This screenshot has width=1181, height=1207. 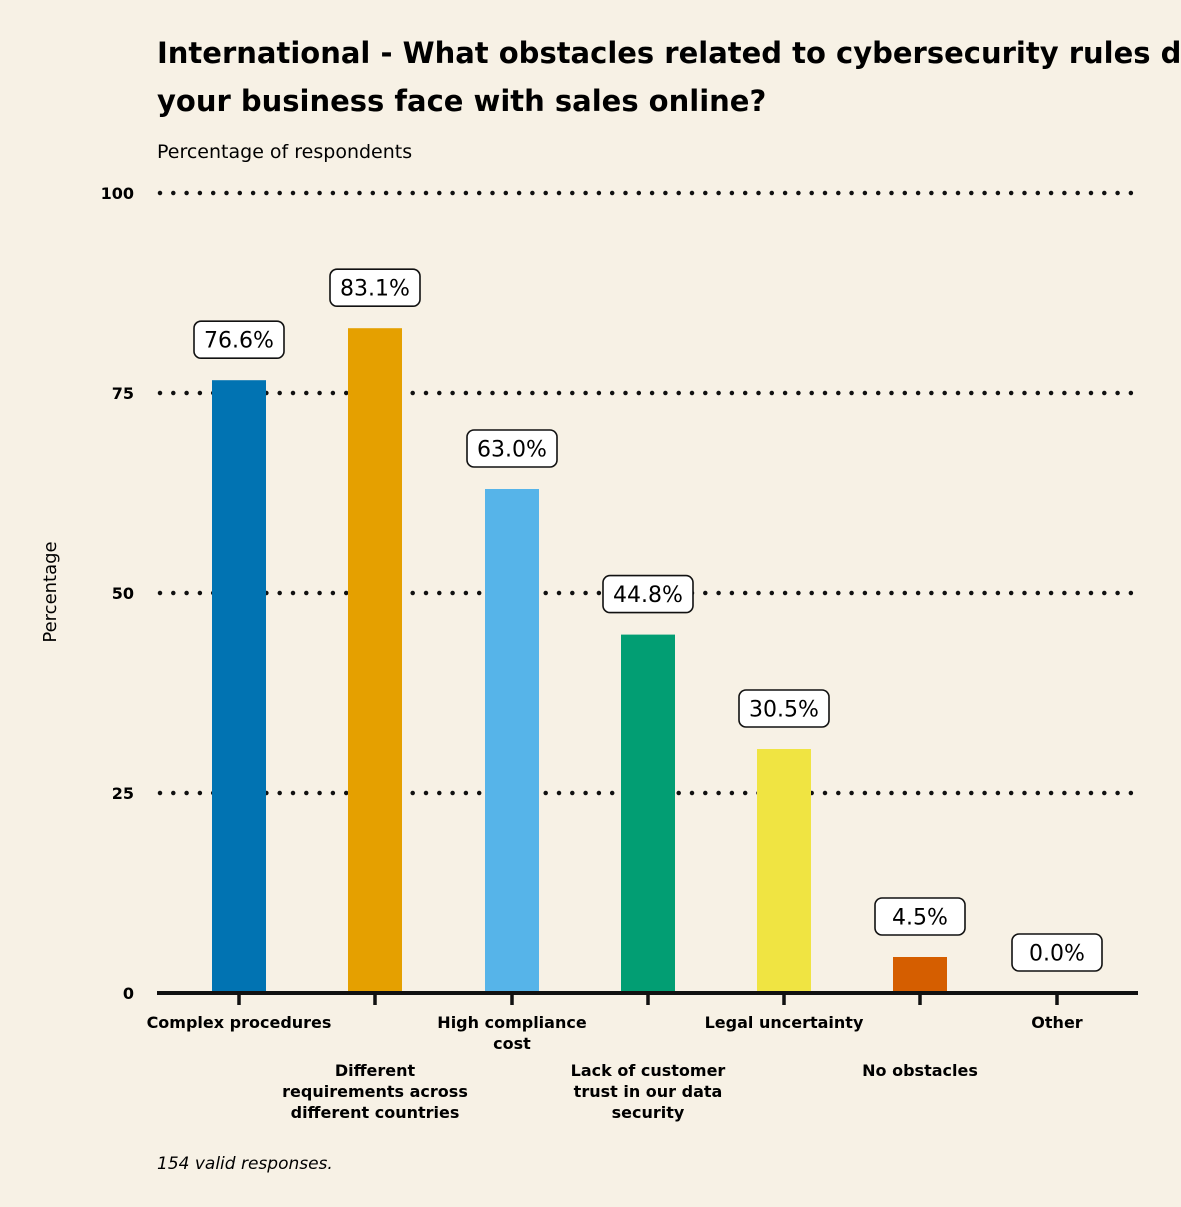 I want to click on data-label-1: 76.6%, so click(x=239, y=340).